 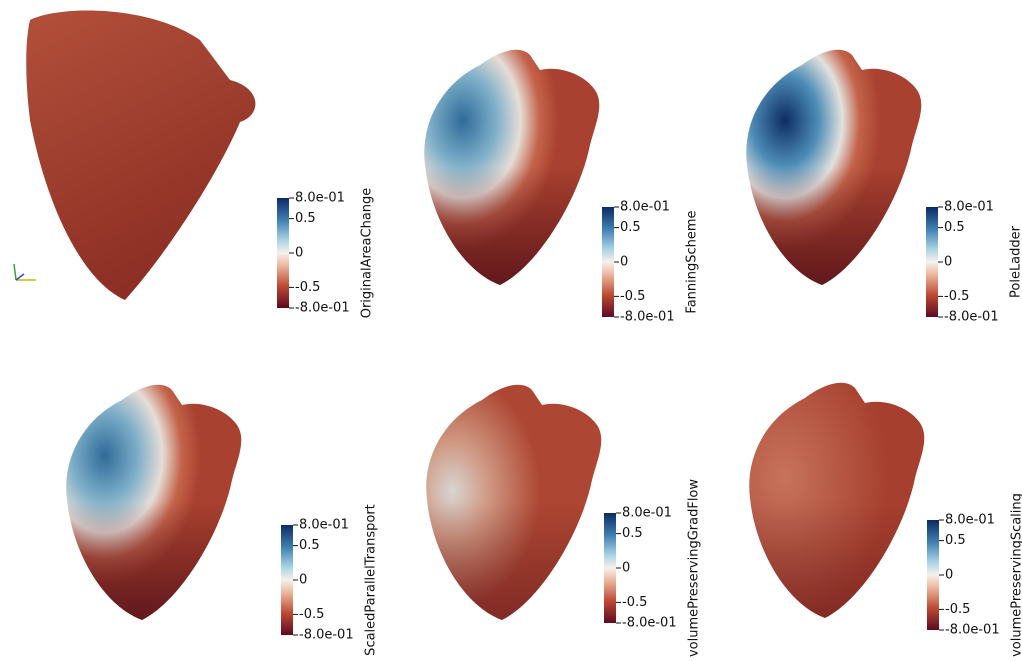 I want to click on colorbar: 8.0e-01 0.5 0 -0.5 -8.0e-01 FanningScheme, so click(x=651, y=262).